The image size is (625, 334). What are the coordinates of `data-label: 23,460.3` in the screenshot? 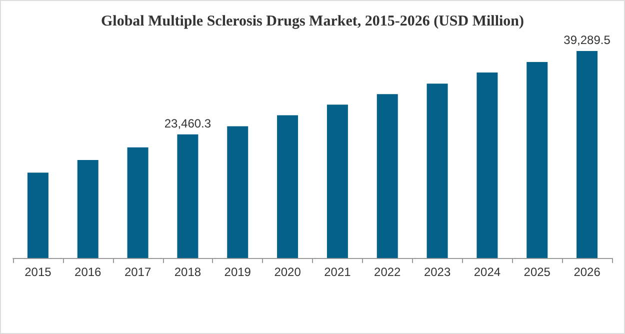 It's located at (188, 123).